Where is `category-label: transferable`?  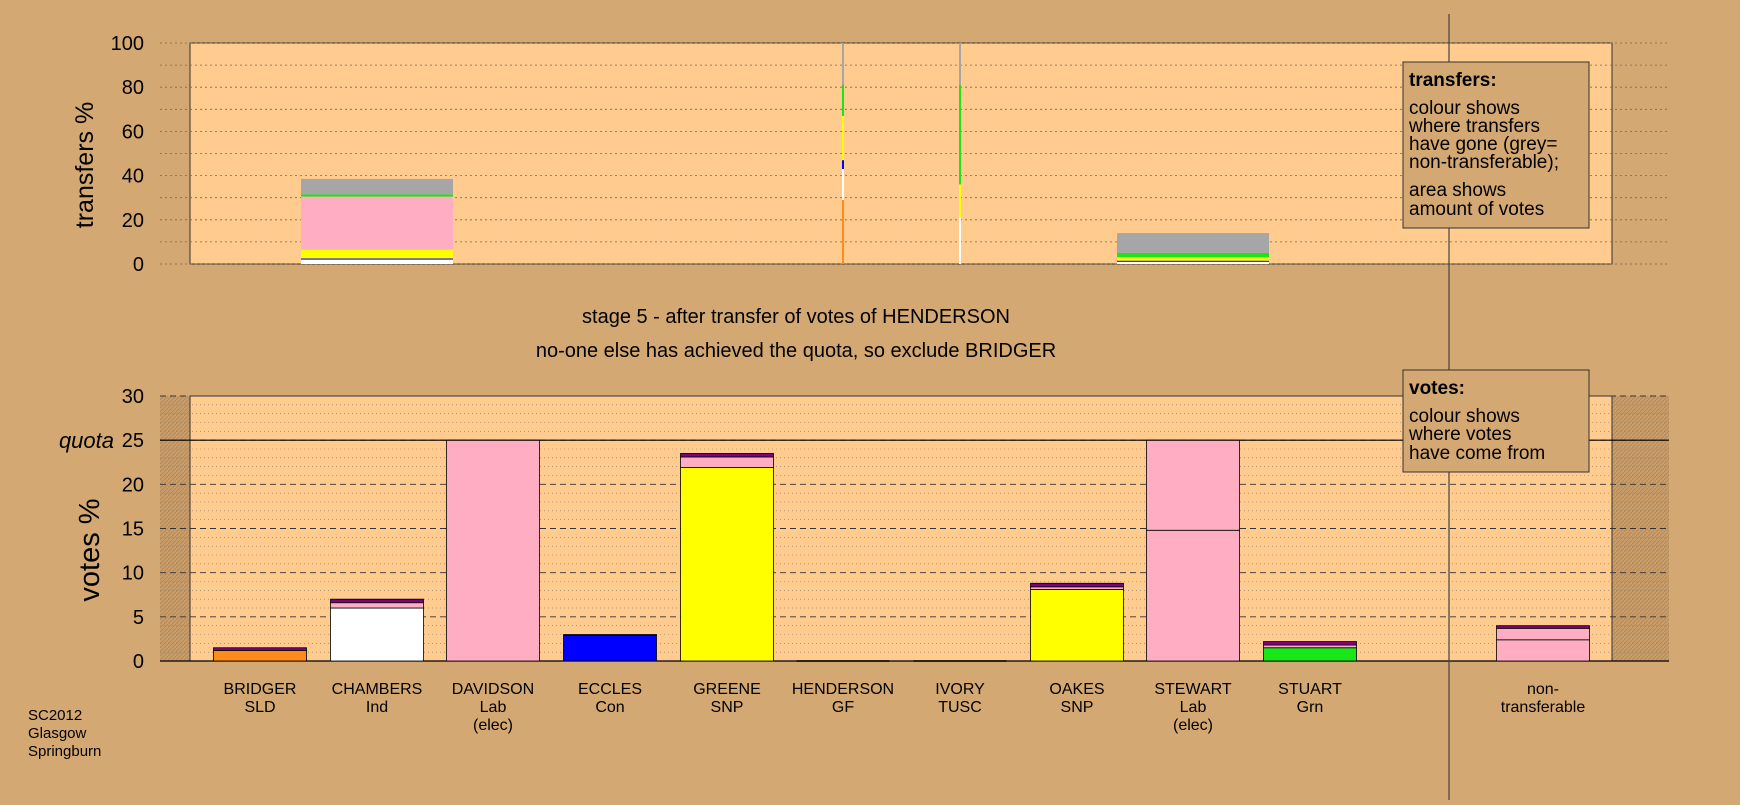 category-label: transferable is located at coordinates (1543, 707).